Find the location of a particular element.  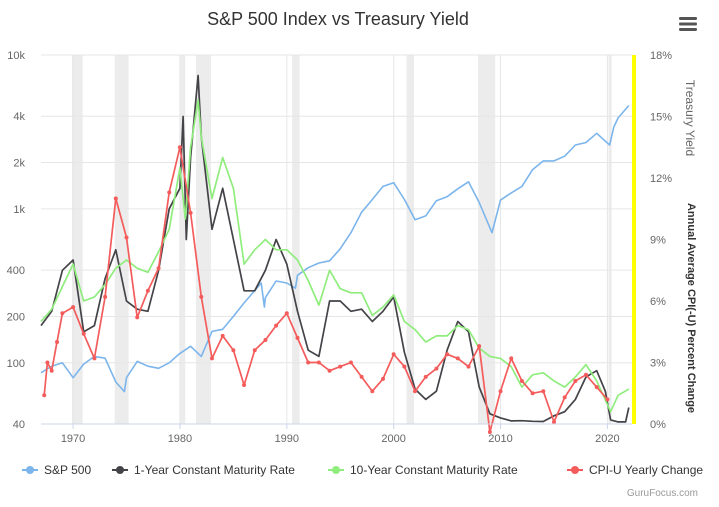

hamburger-menu-icon is located at coordinates (688, 24).